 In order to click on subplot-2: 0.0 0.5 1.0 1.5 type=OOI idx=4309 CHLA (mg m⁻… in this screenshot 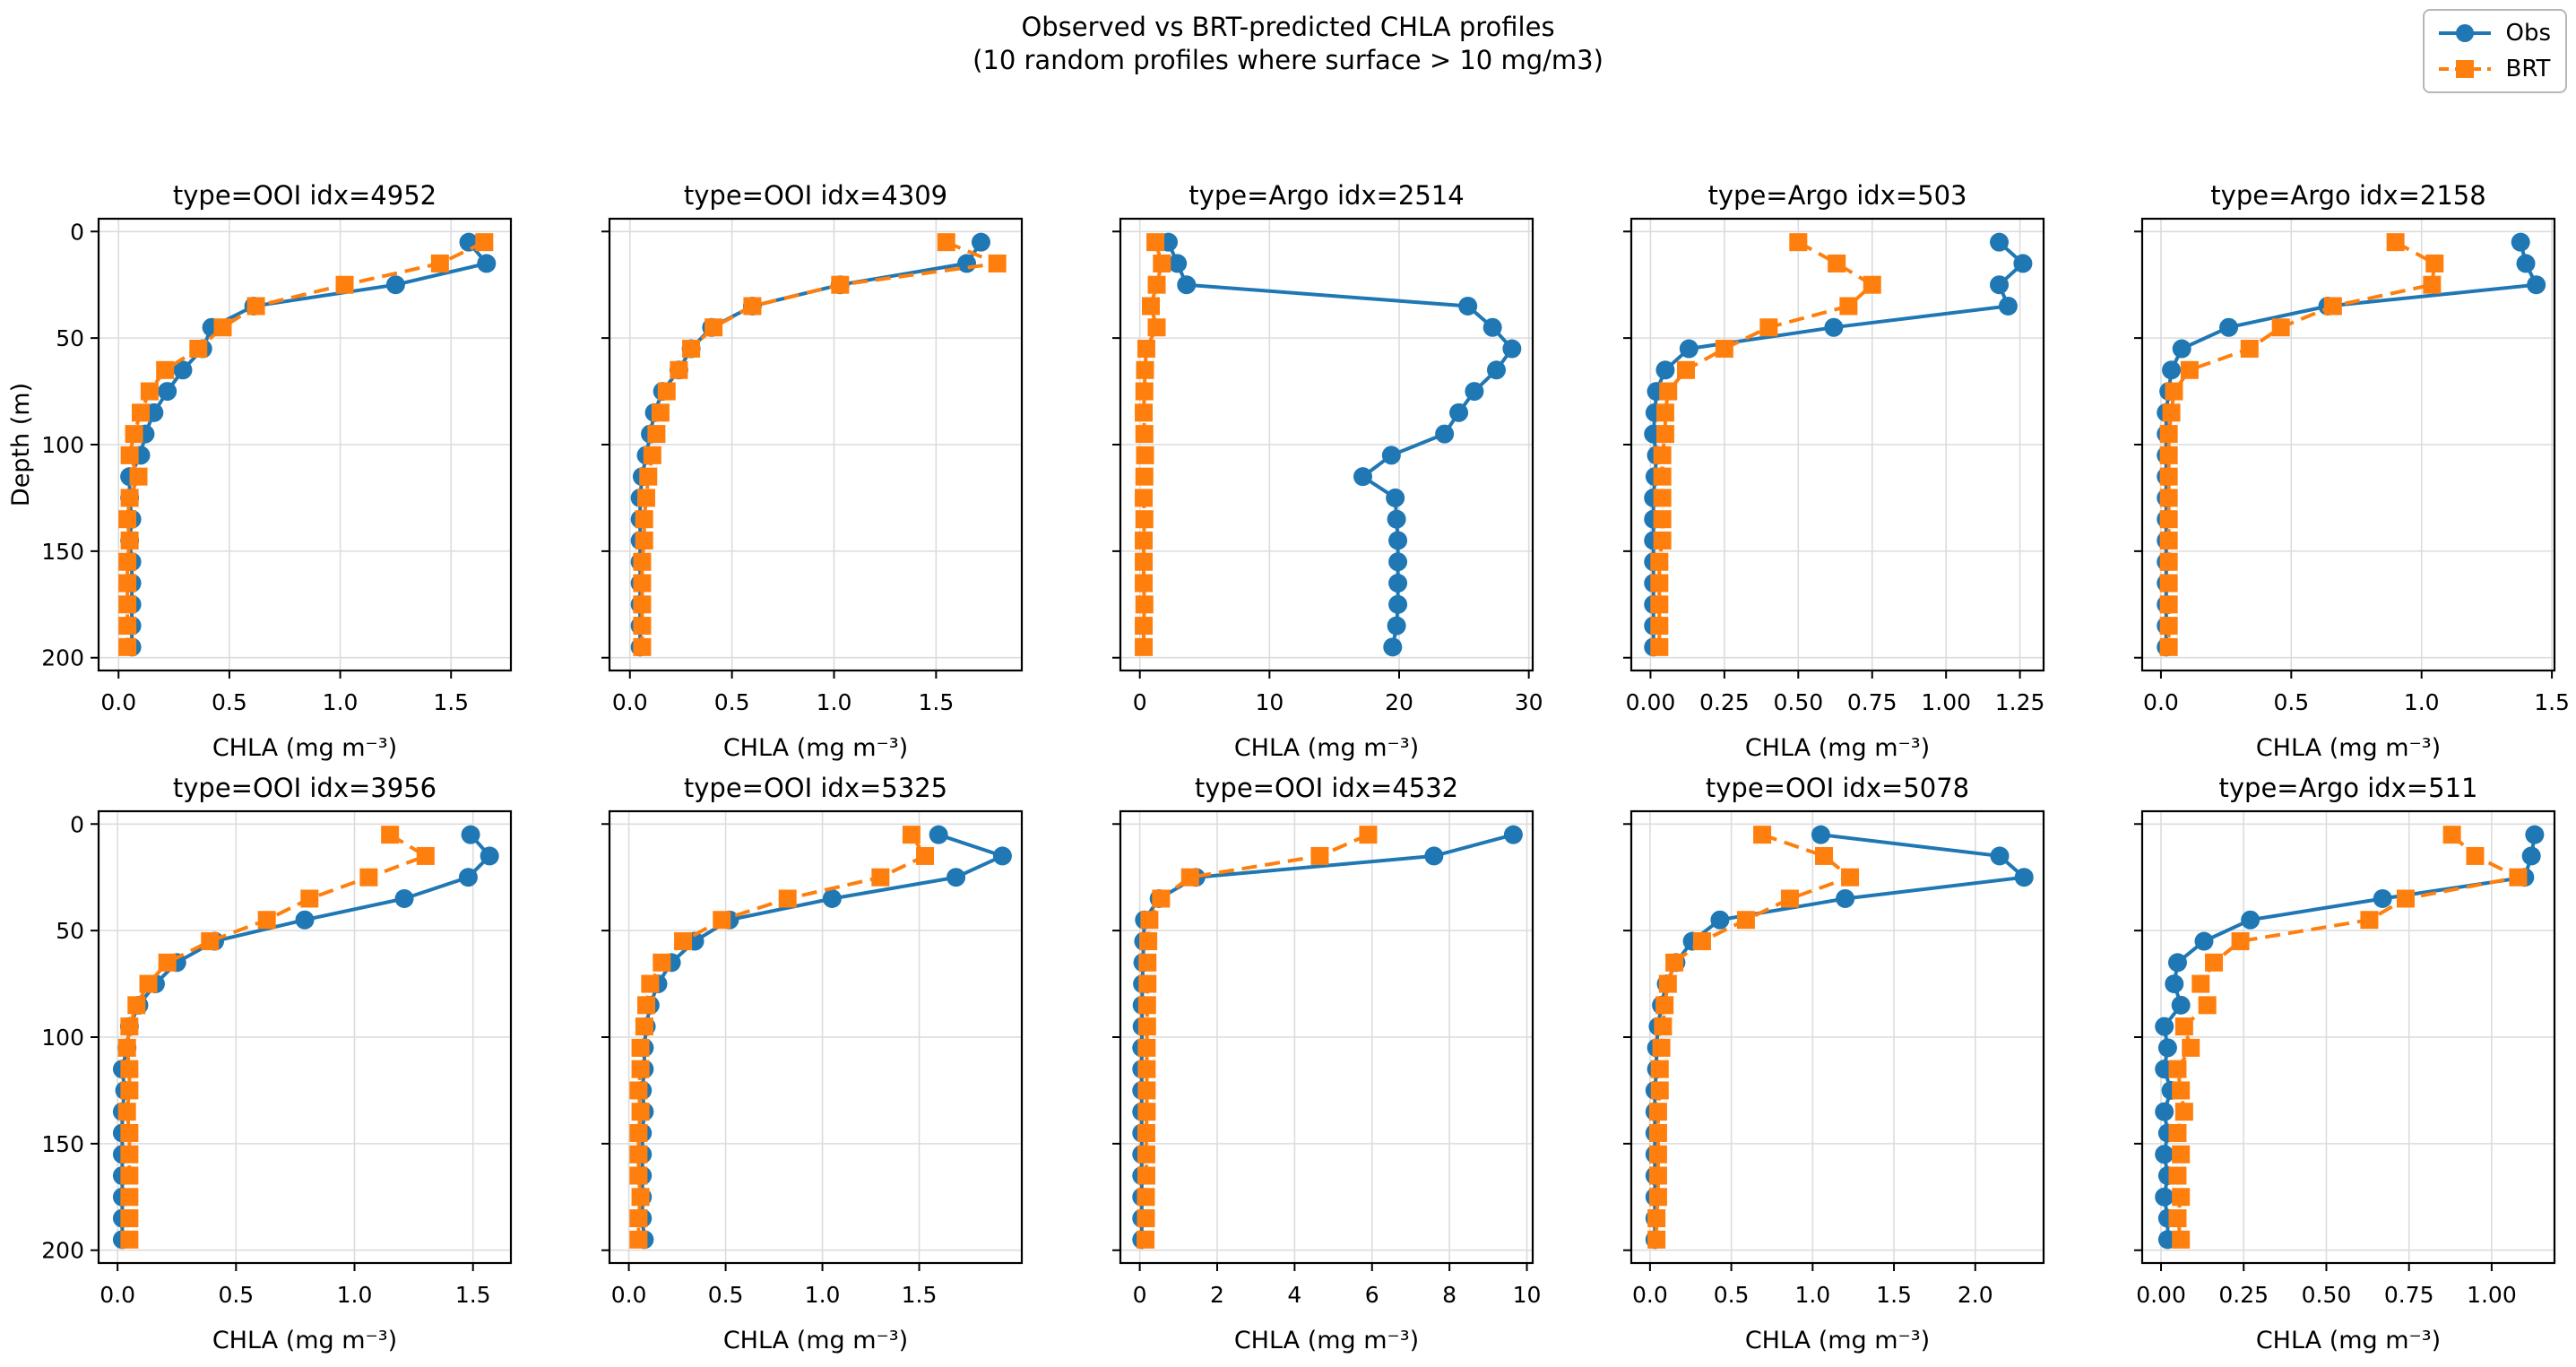, I will do `click(812, 471)`.